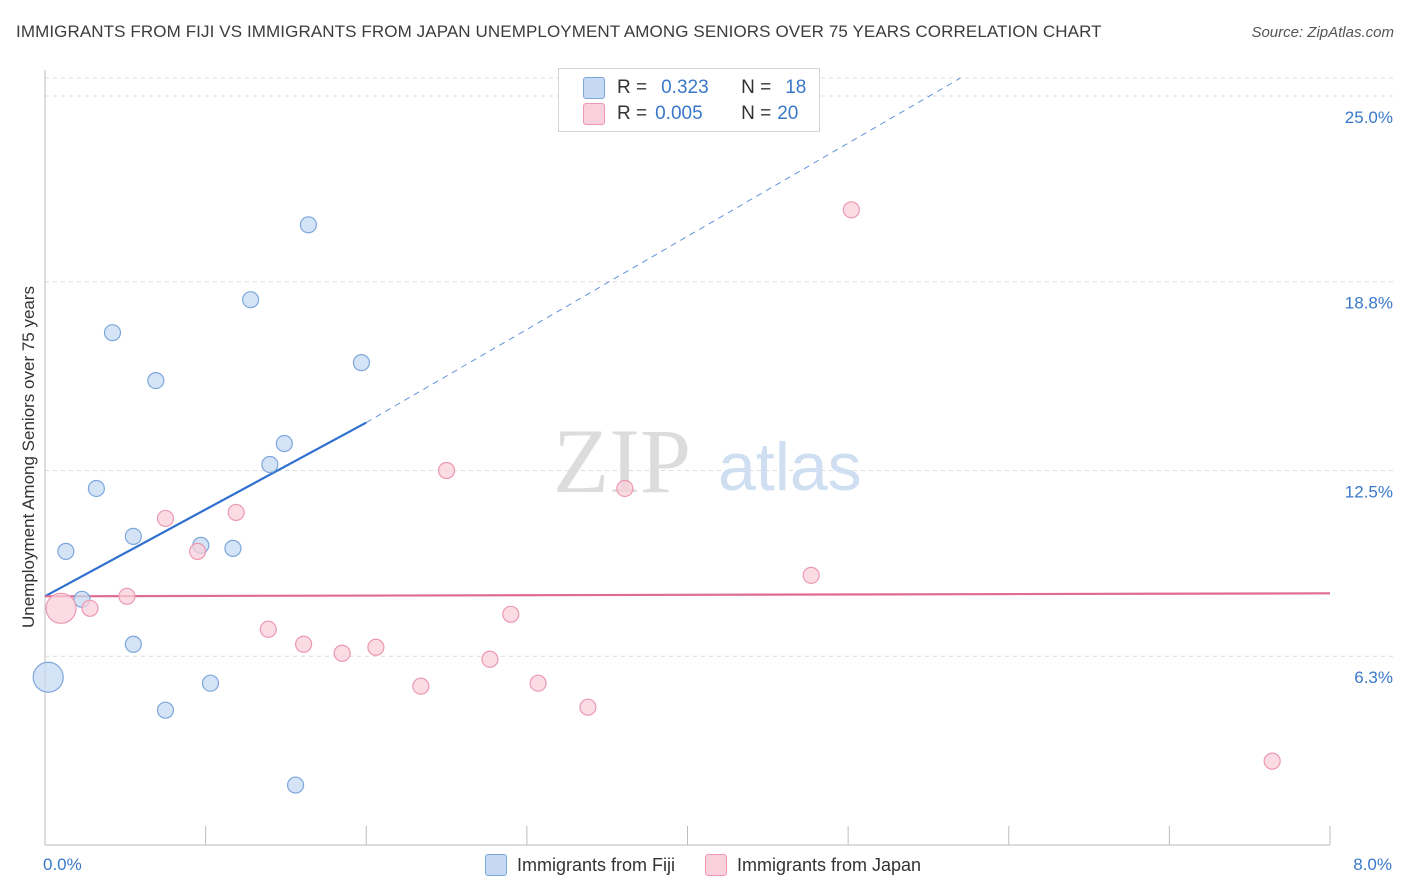  What do you see at coordinates (495, 865) in the screenshot?
I see `legend-swatch-fiji` at bounding box center [495, 865].